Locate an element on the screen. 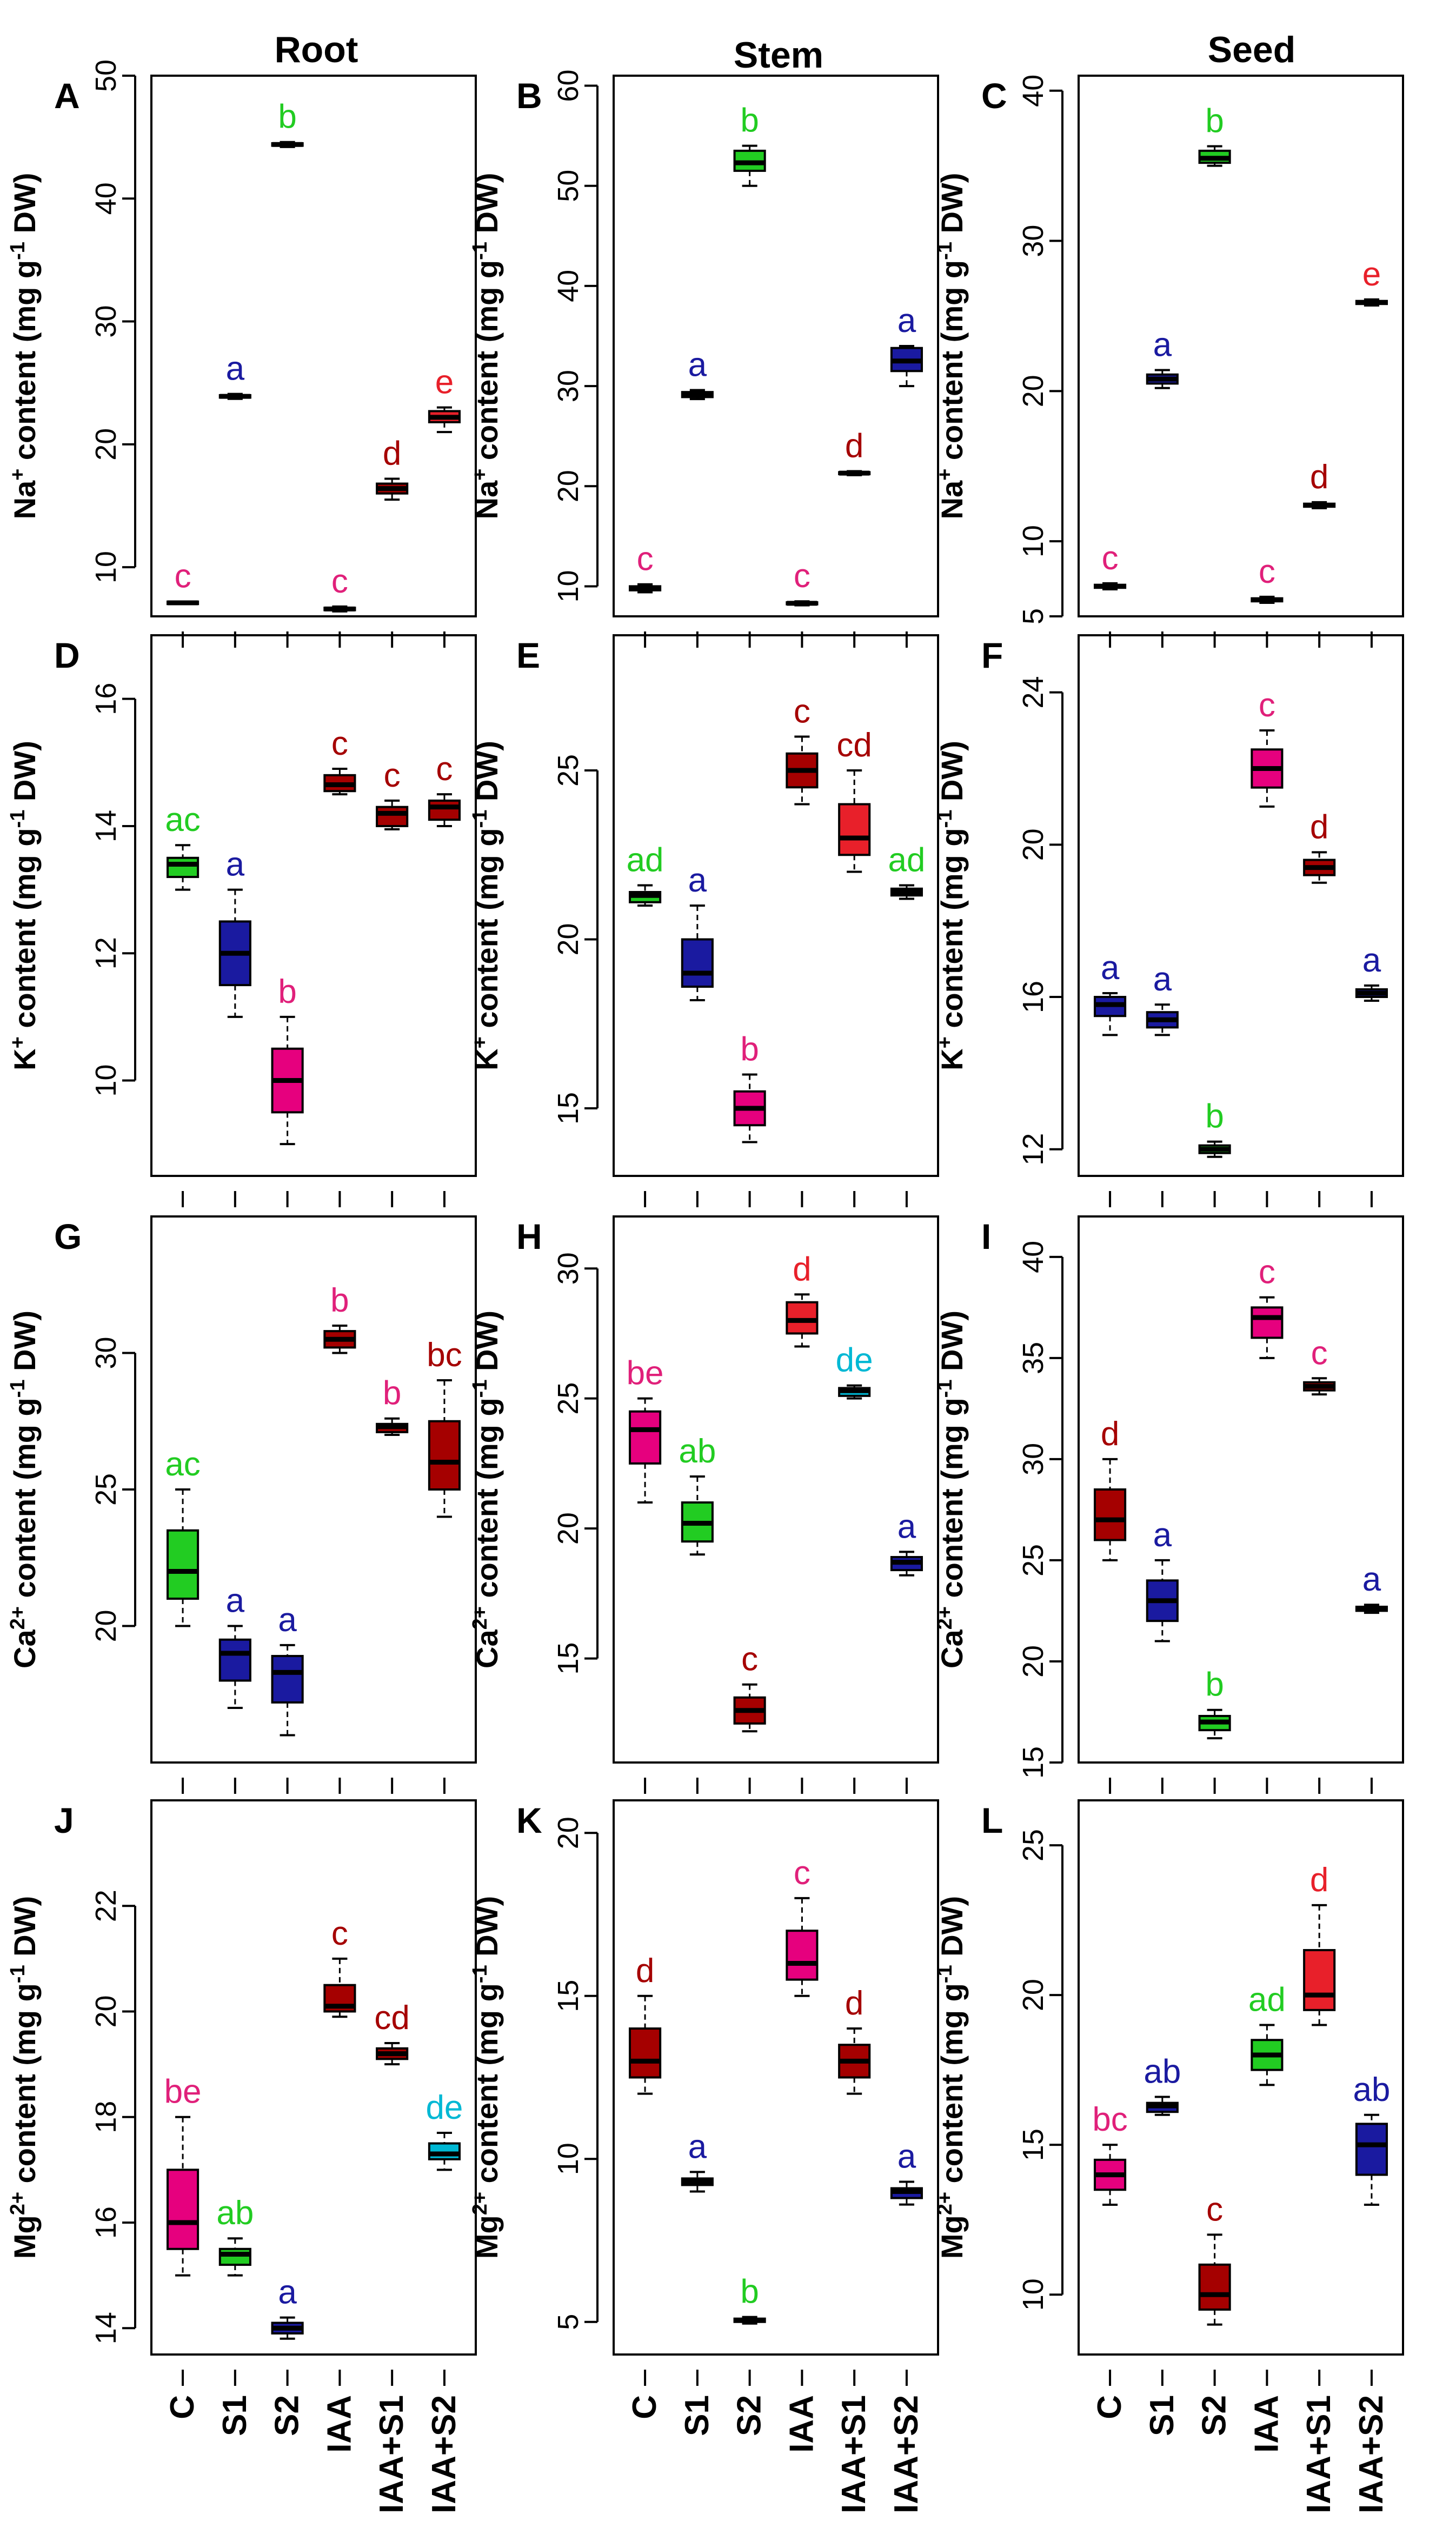 This screenshot has height=2534, width=1456. box-iaa-s1: cd is located at coordinates (392, 2032).